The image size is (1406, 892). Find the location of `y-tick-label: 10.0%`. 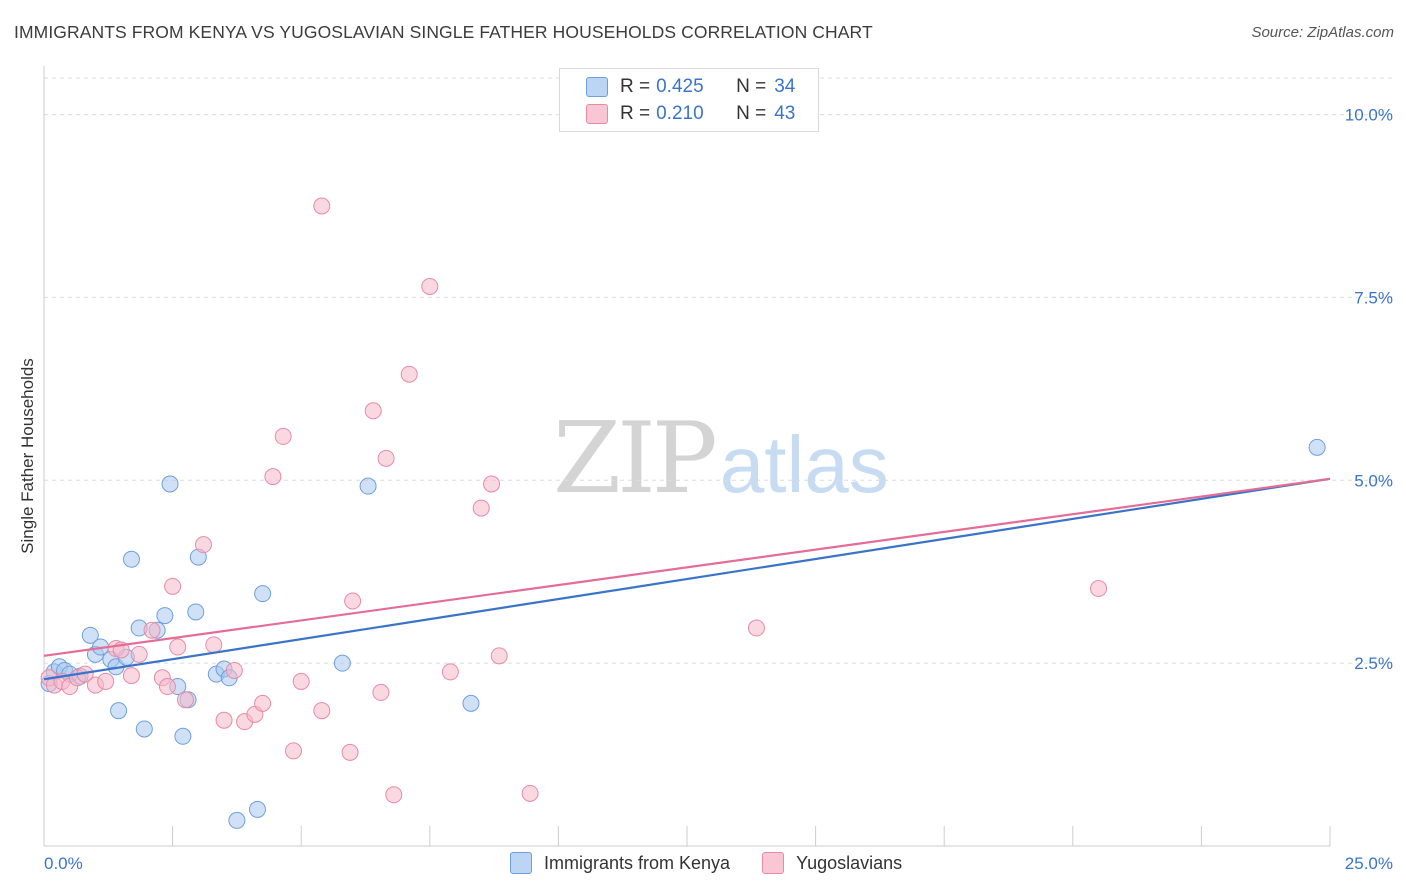

y-tick-label: 10.0% is located at coordinates (1369, 115).